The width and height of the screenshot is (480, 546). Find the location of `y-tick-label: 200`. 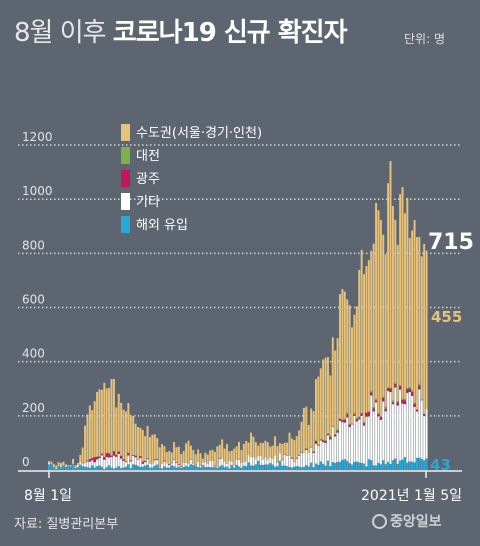

y-tick-label: 200 is located at coordinates (33, 408).